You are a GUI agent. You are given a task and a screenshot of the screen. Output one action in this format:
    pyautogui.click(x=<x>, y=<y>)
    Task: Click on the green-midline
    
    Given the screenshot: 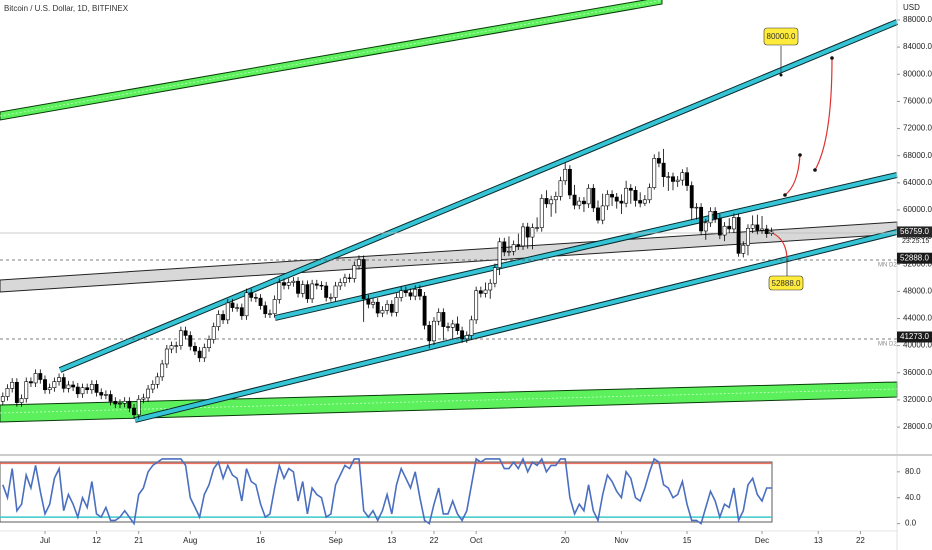 What is the action you would take?
    pyautogui.click(x=449, y=401)
    